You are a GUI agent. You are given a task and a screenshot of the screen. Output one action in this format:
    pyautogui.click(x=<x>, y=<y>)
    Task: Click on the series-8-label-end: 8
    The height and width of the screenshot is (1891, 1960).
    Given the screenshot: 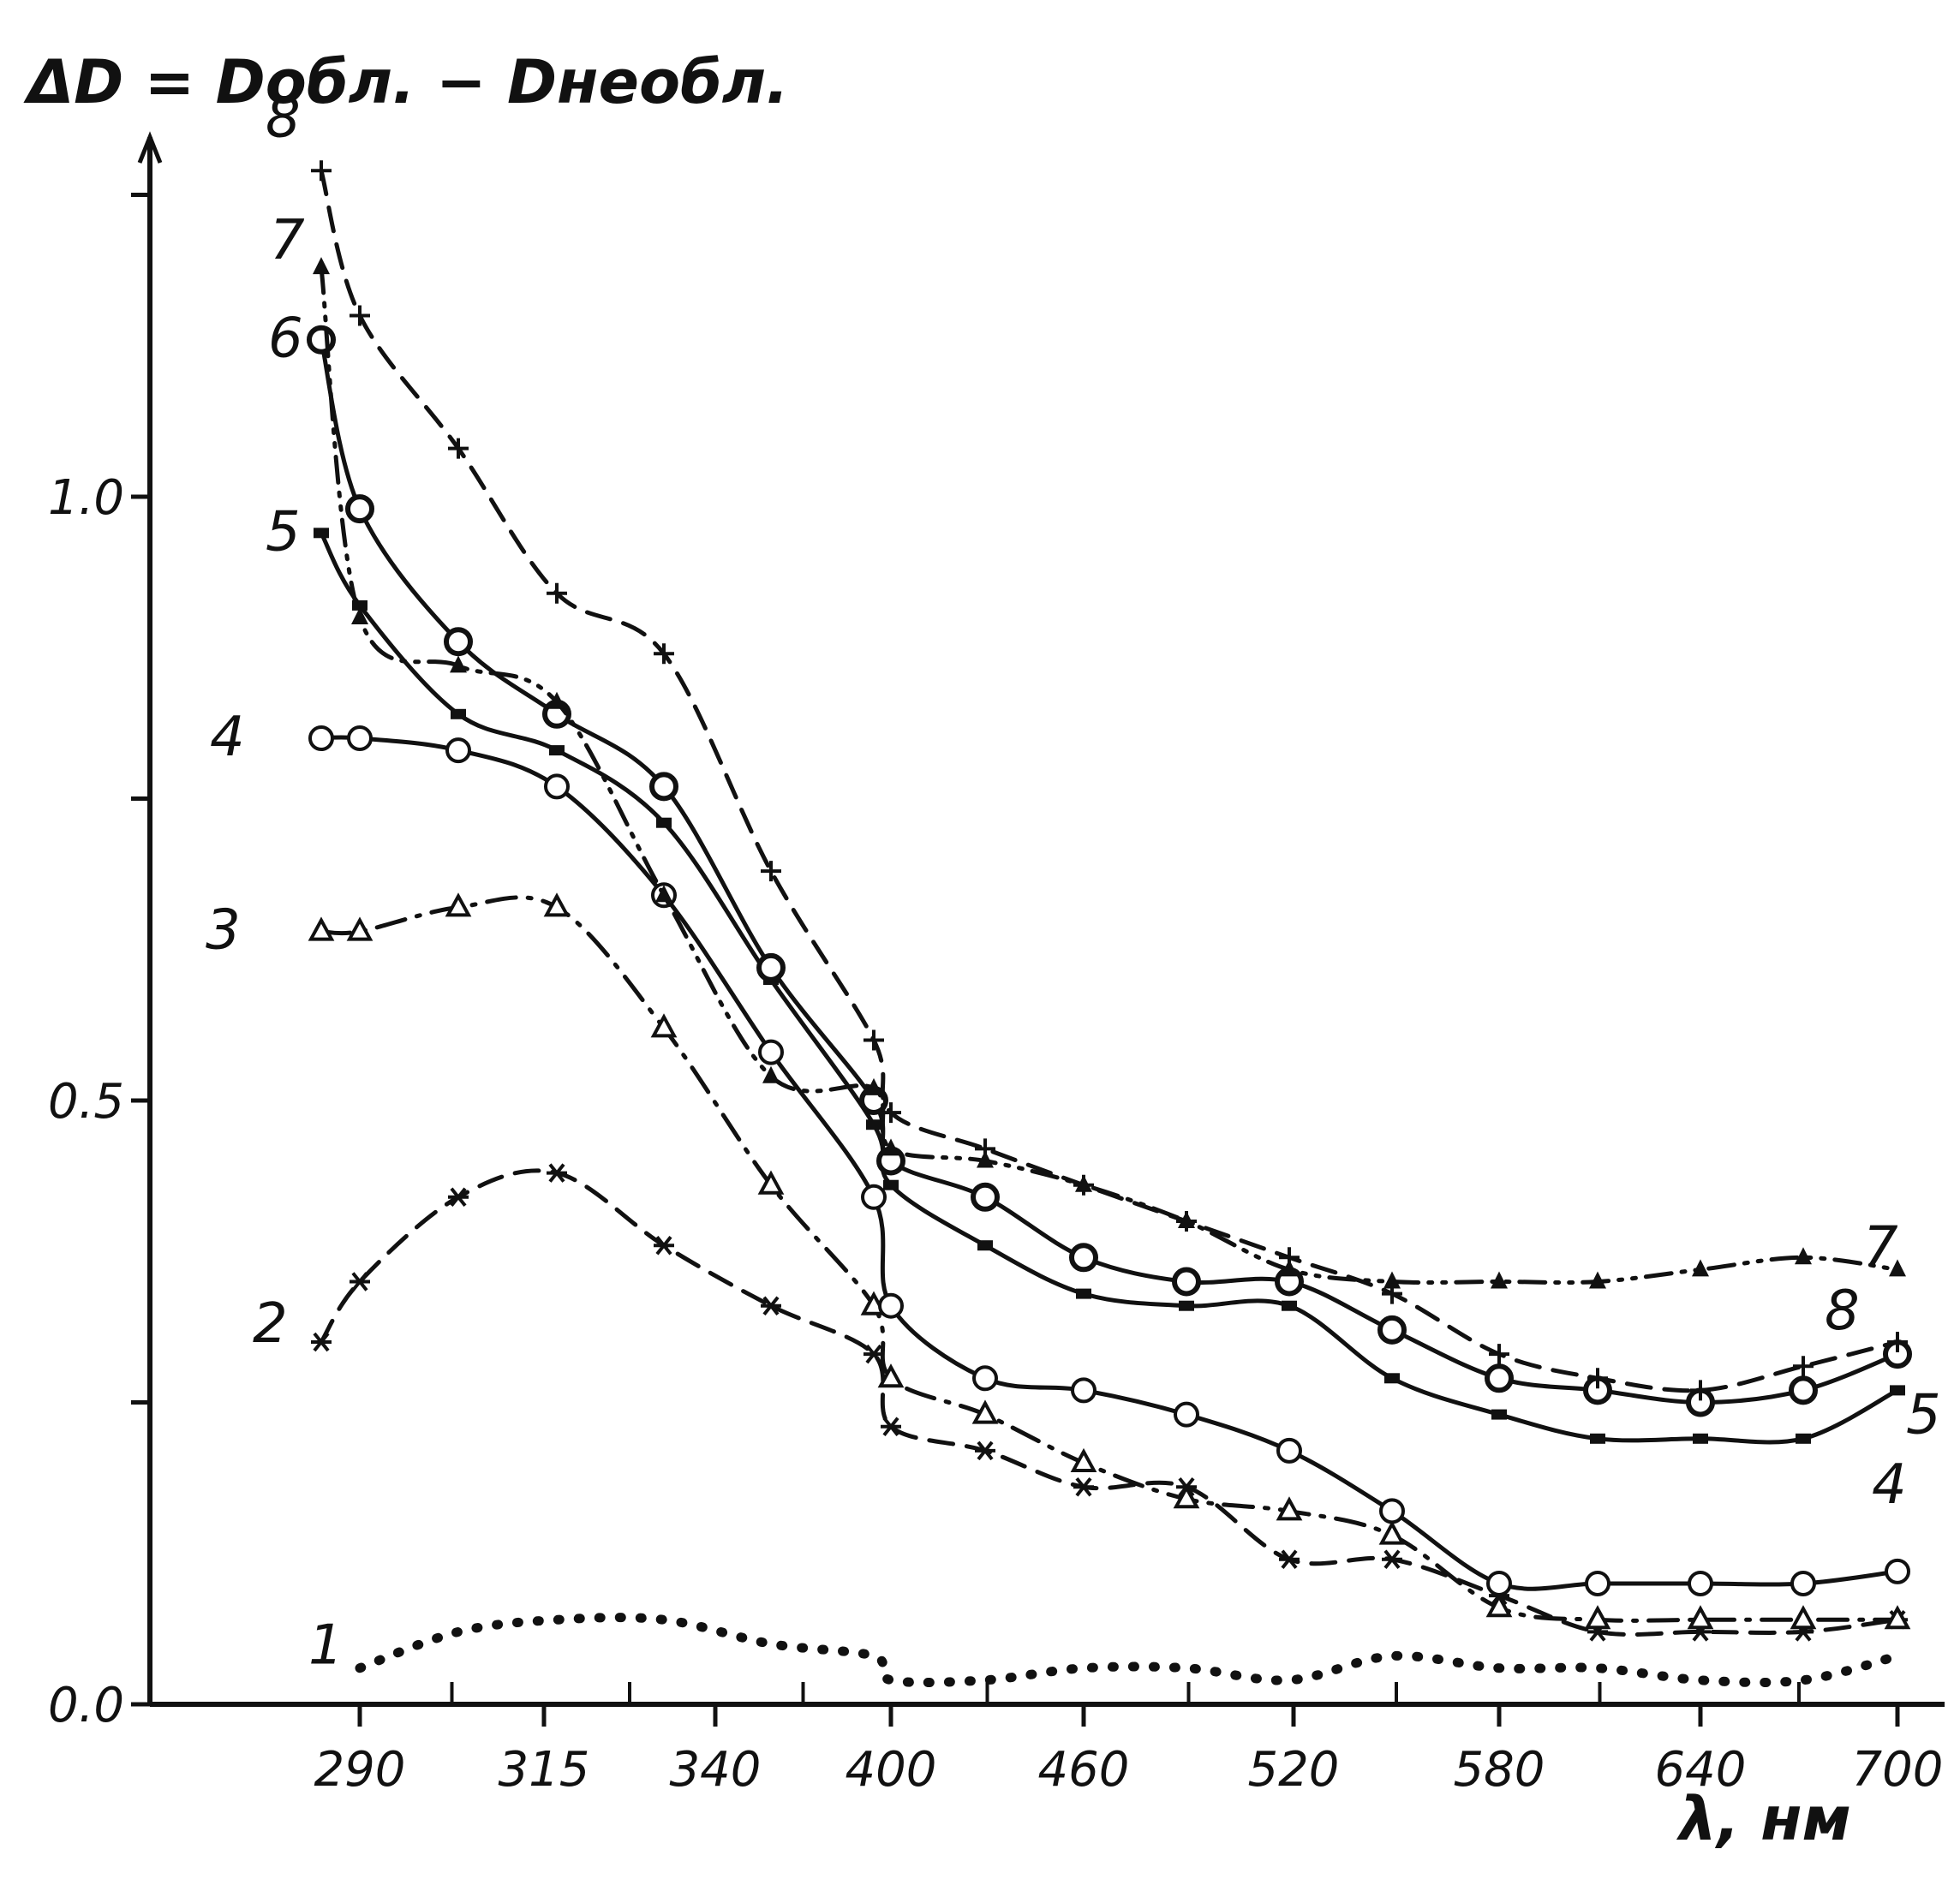 What is the action you would take?
    pyautogui.click(x=1842, y=1311)
    